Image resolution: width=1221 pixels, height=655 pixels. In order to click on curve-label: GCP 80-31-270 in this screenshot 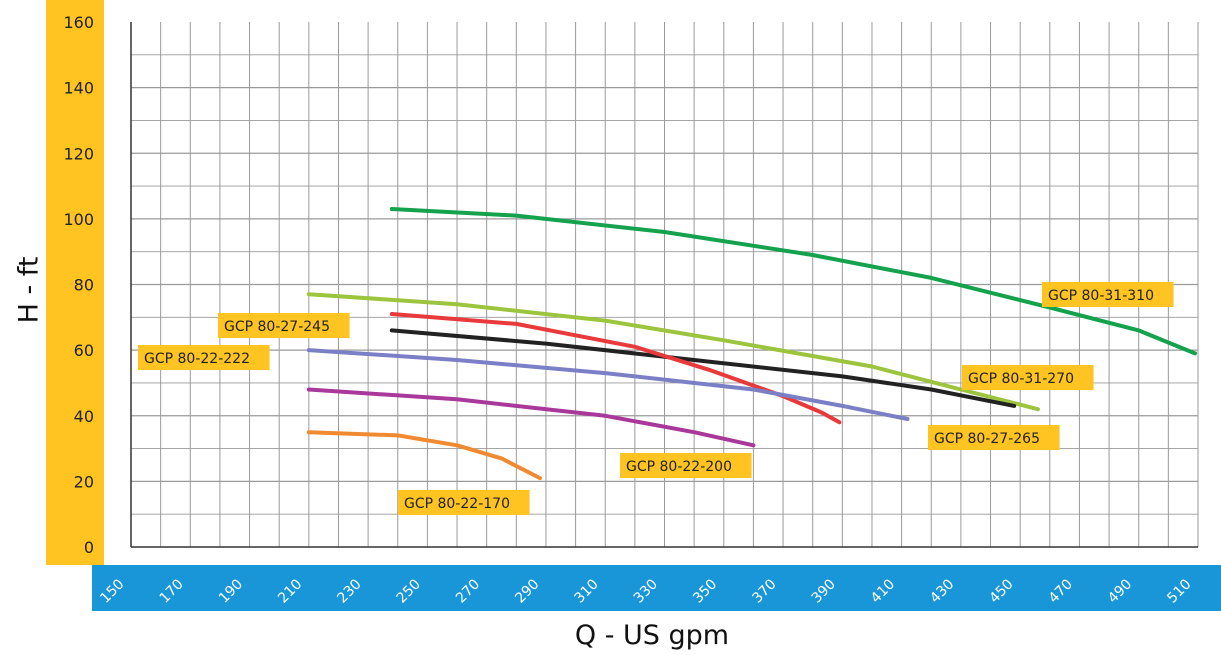, I will do `click(1028, 377)`.